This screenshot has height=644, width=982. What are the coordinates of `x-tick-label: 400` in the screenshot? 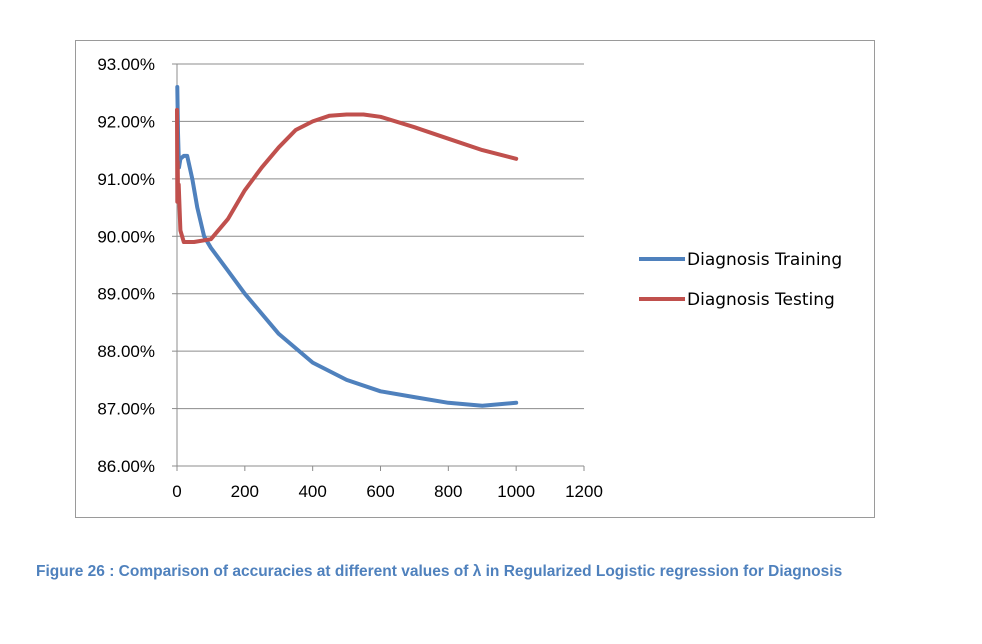 It's located at (312, 491).